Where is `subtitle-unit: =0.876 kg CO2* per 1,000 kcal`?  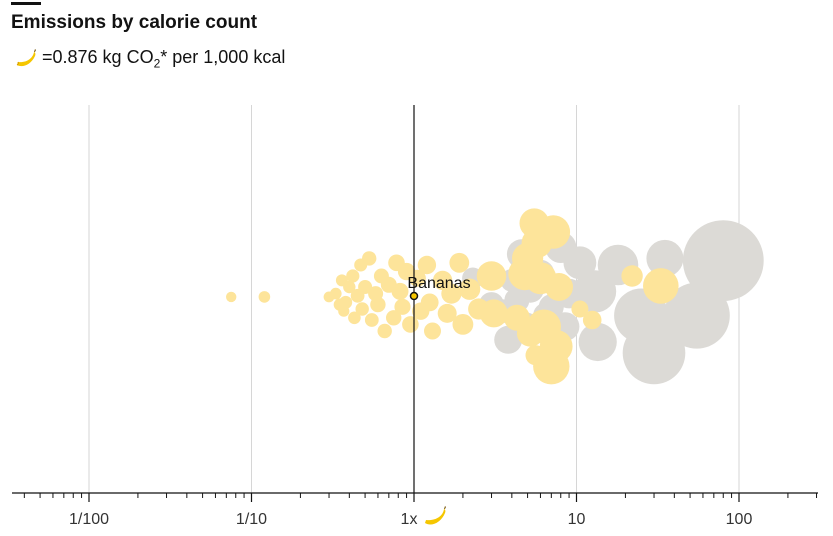
subtitle-unit: =0.876 kg CO2* per 1,000 kcal is located at coordinates (164, 59).